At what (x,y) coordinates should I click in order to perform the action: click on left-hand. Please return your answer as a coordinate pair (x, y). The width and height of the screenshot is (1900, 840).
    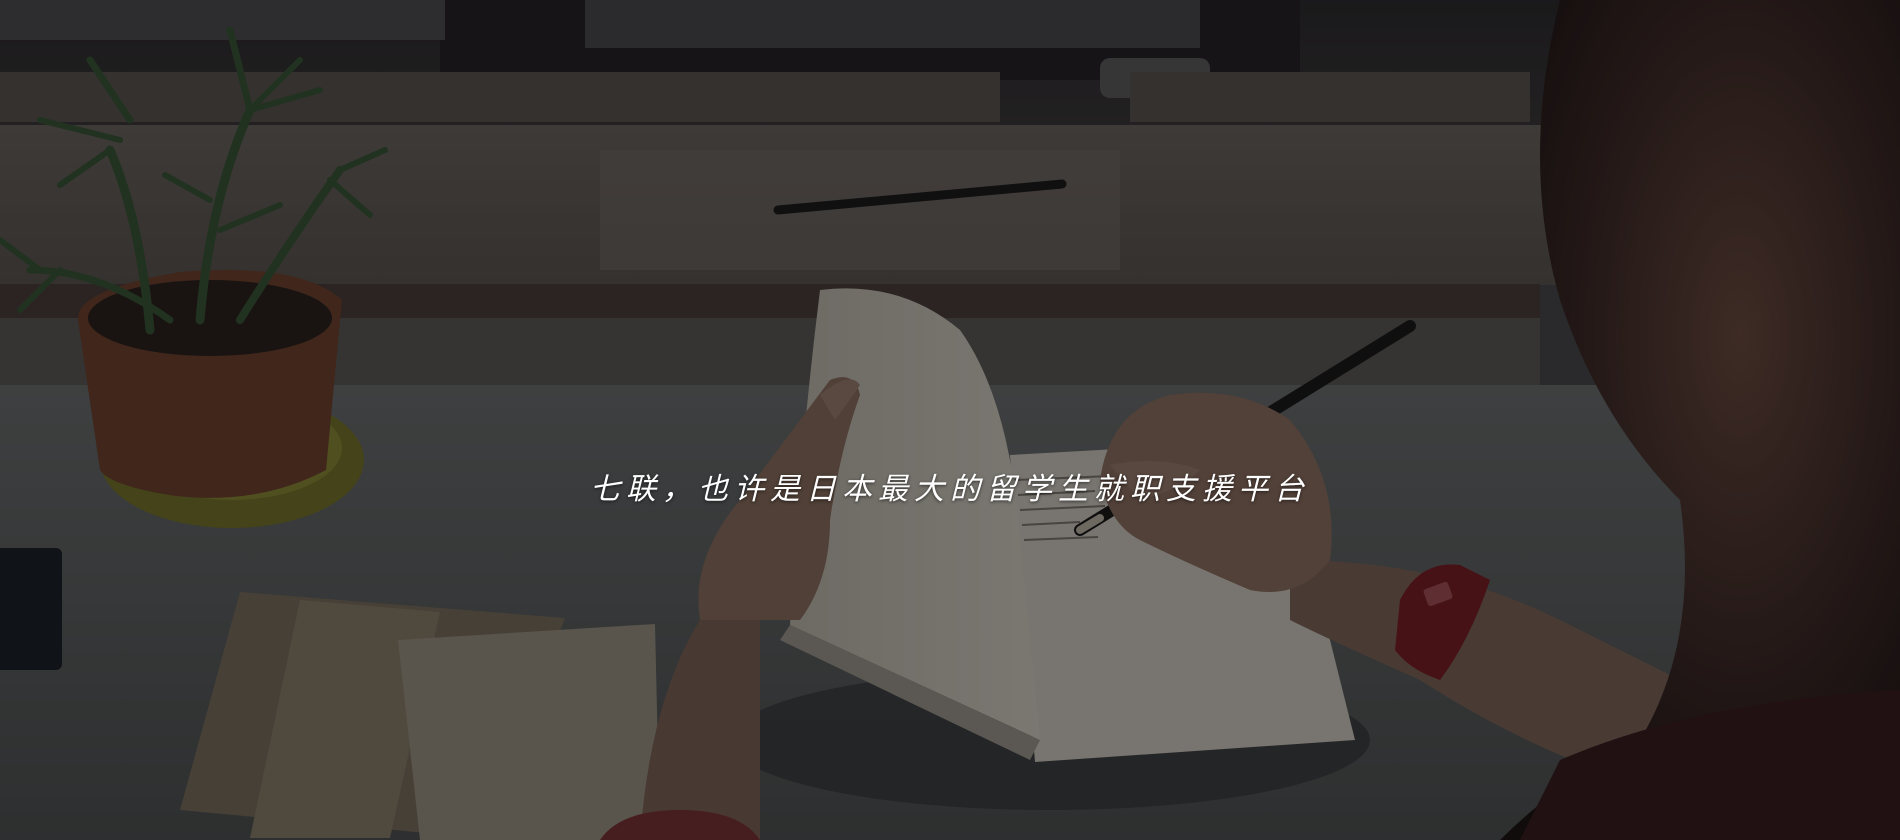
    Looking at the image, I should click on (779, 498).